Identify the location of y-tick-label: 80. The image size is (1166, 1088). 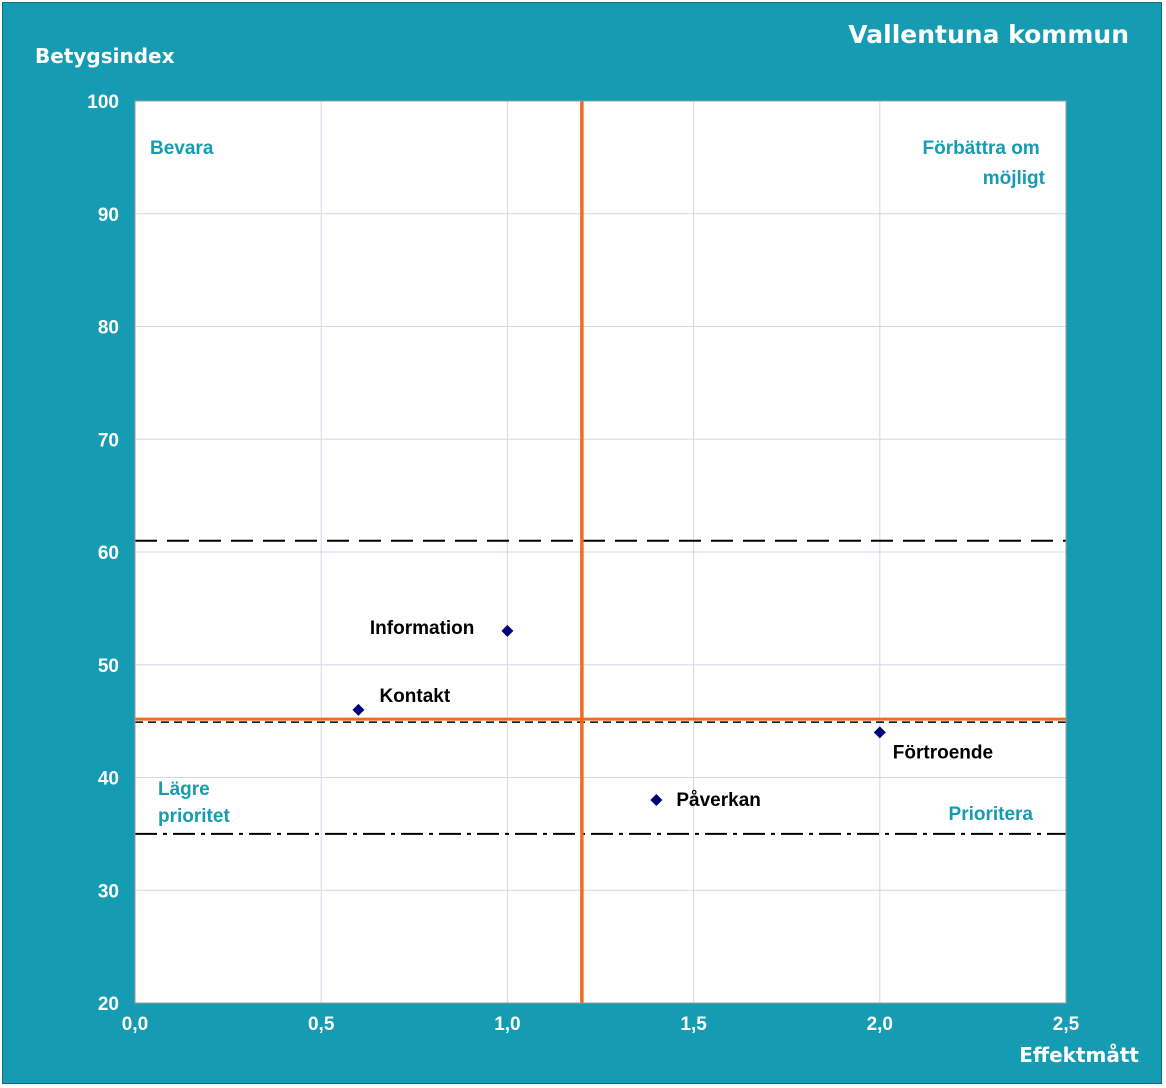
(108, 328).